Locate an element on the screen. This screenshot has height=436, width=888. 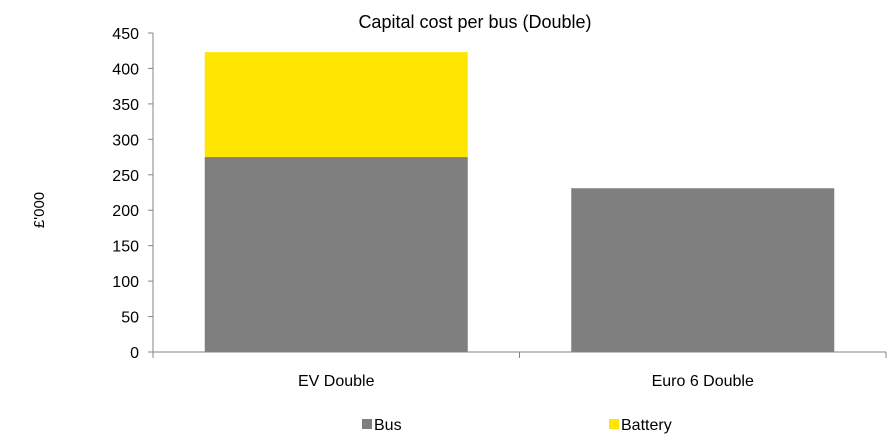
legend-swatch-battery is located at coordinates (614, 424).